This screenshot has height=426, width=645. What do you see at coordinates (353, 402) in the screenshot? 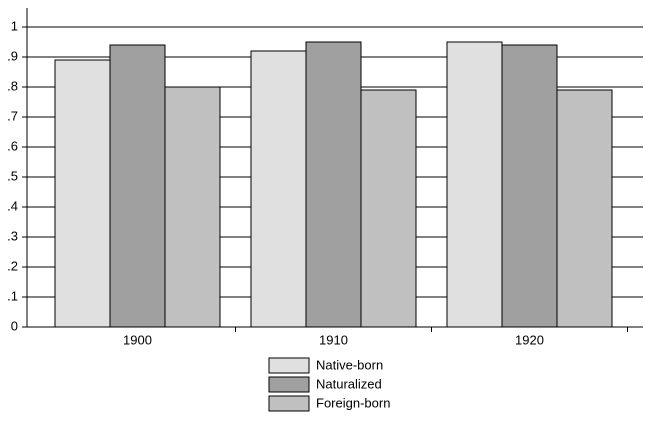
I see `legend-label: Foreign-born` at bounding box center [353, 402].